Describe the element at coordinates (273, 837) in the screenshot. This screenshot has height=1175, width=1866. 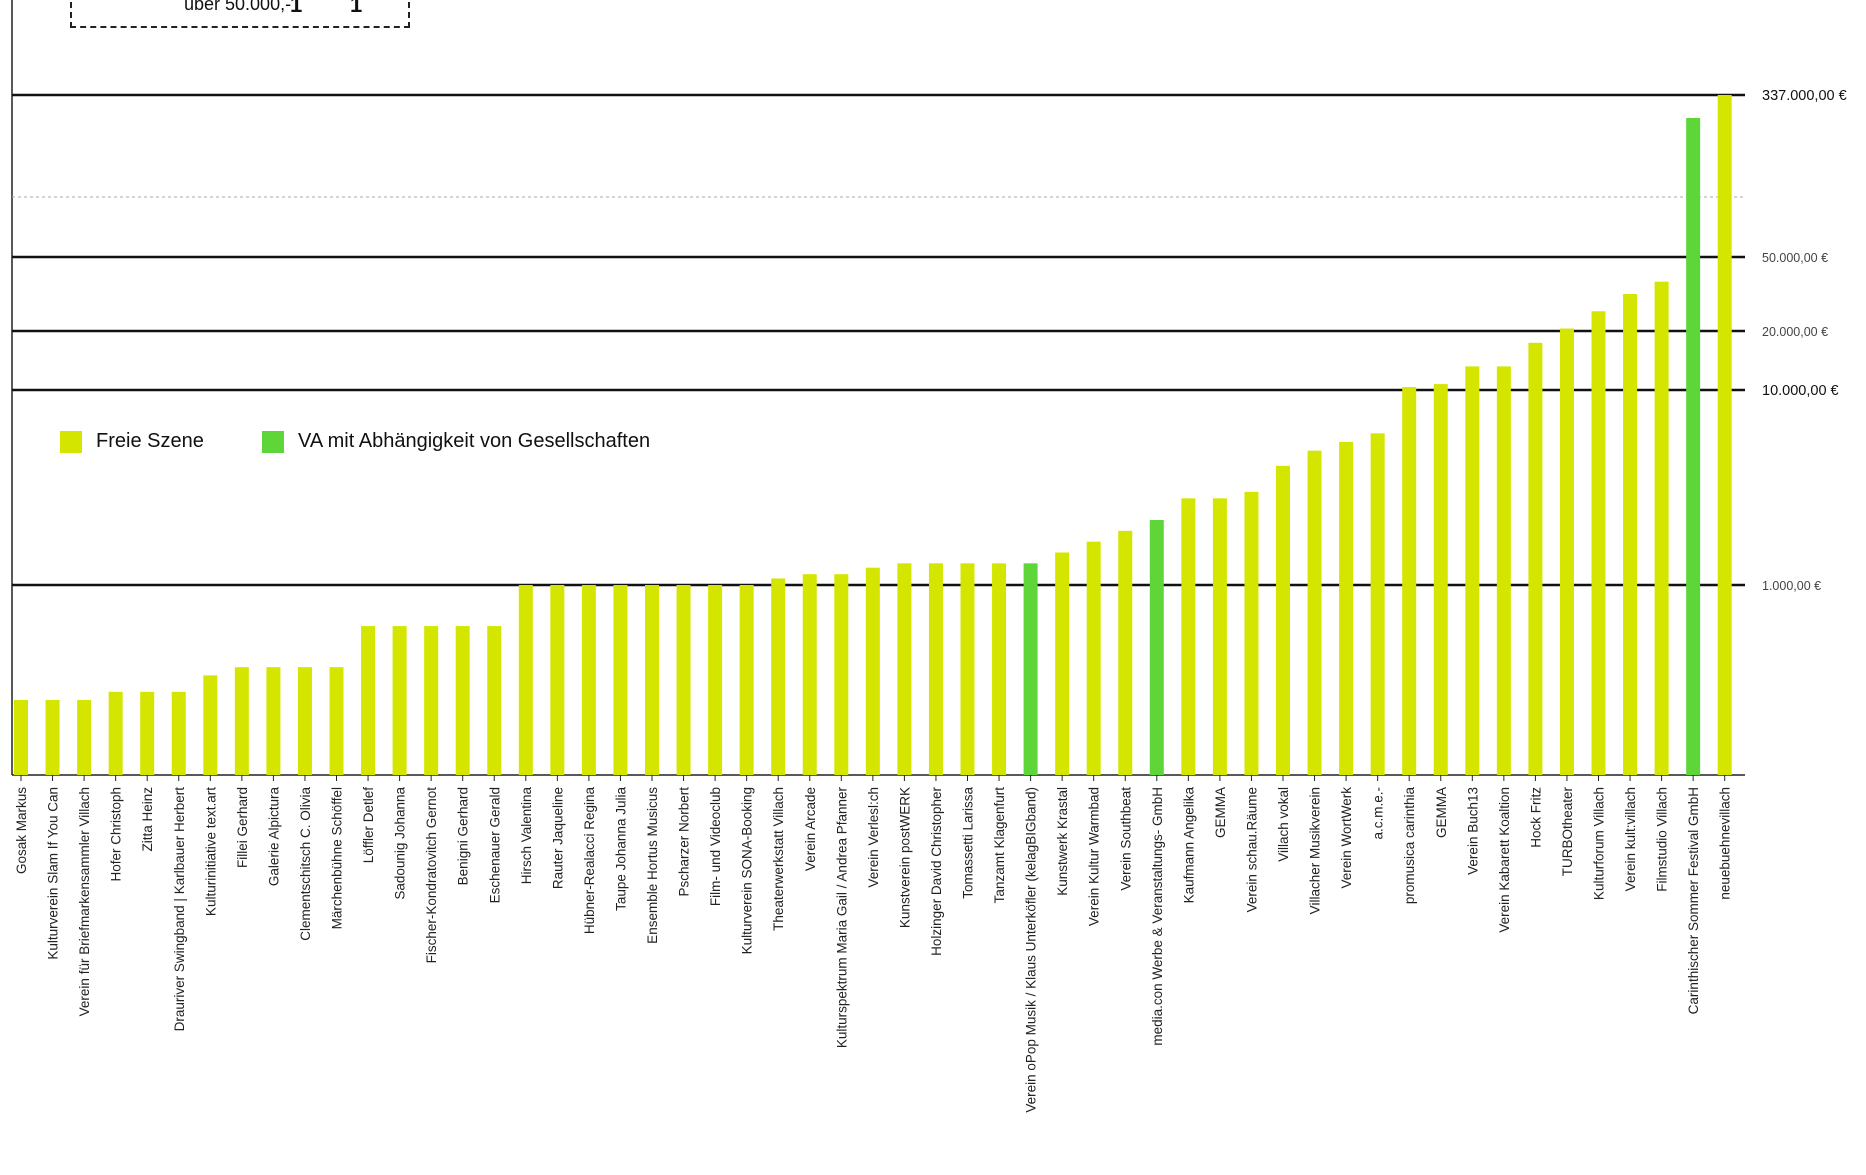
I see `x-tick-label: Galerie Alpictura` at that location.